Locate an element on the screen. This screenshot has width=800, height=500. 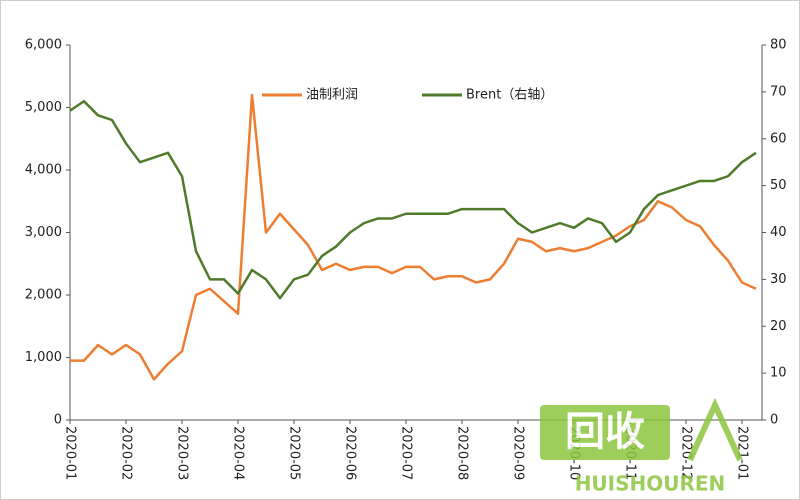
watermark-brand: HUISHOUREN is located at coordinates (650, 484).